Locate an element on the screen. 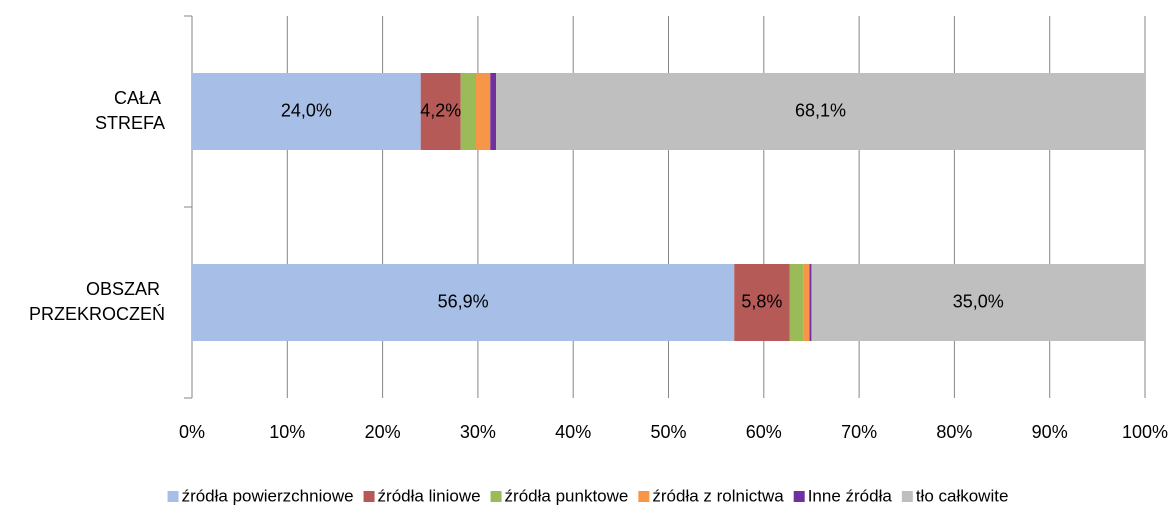 The height and width of the screenshot is (514, 1176). legend-label: źródła powierzchniowe is located at coordinates (268, 495).